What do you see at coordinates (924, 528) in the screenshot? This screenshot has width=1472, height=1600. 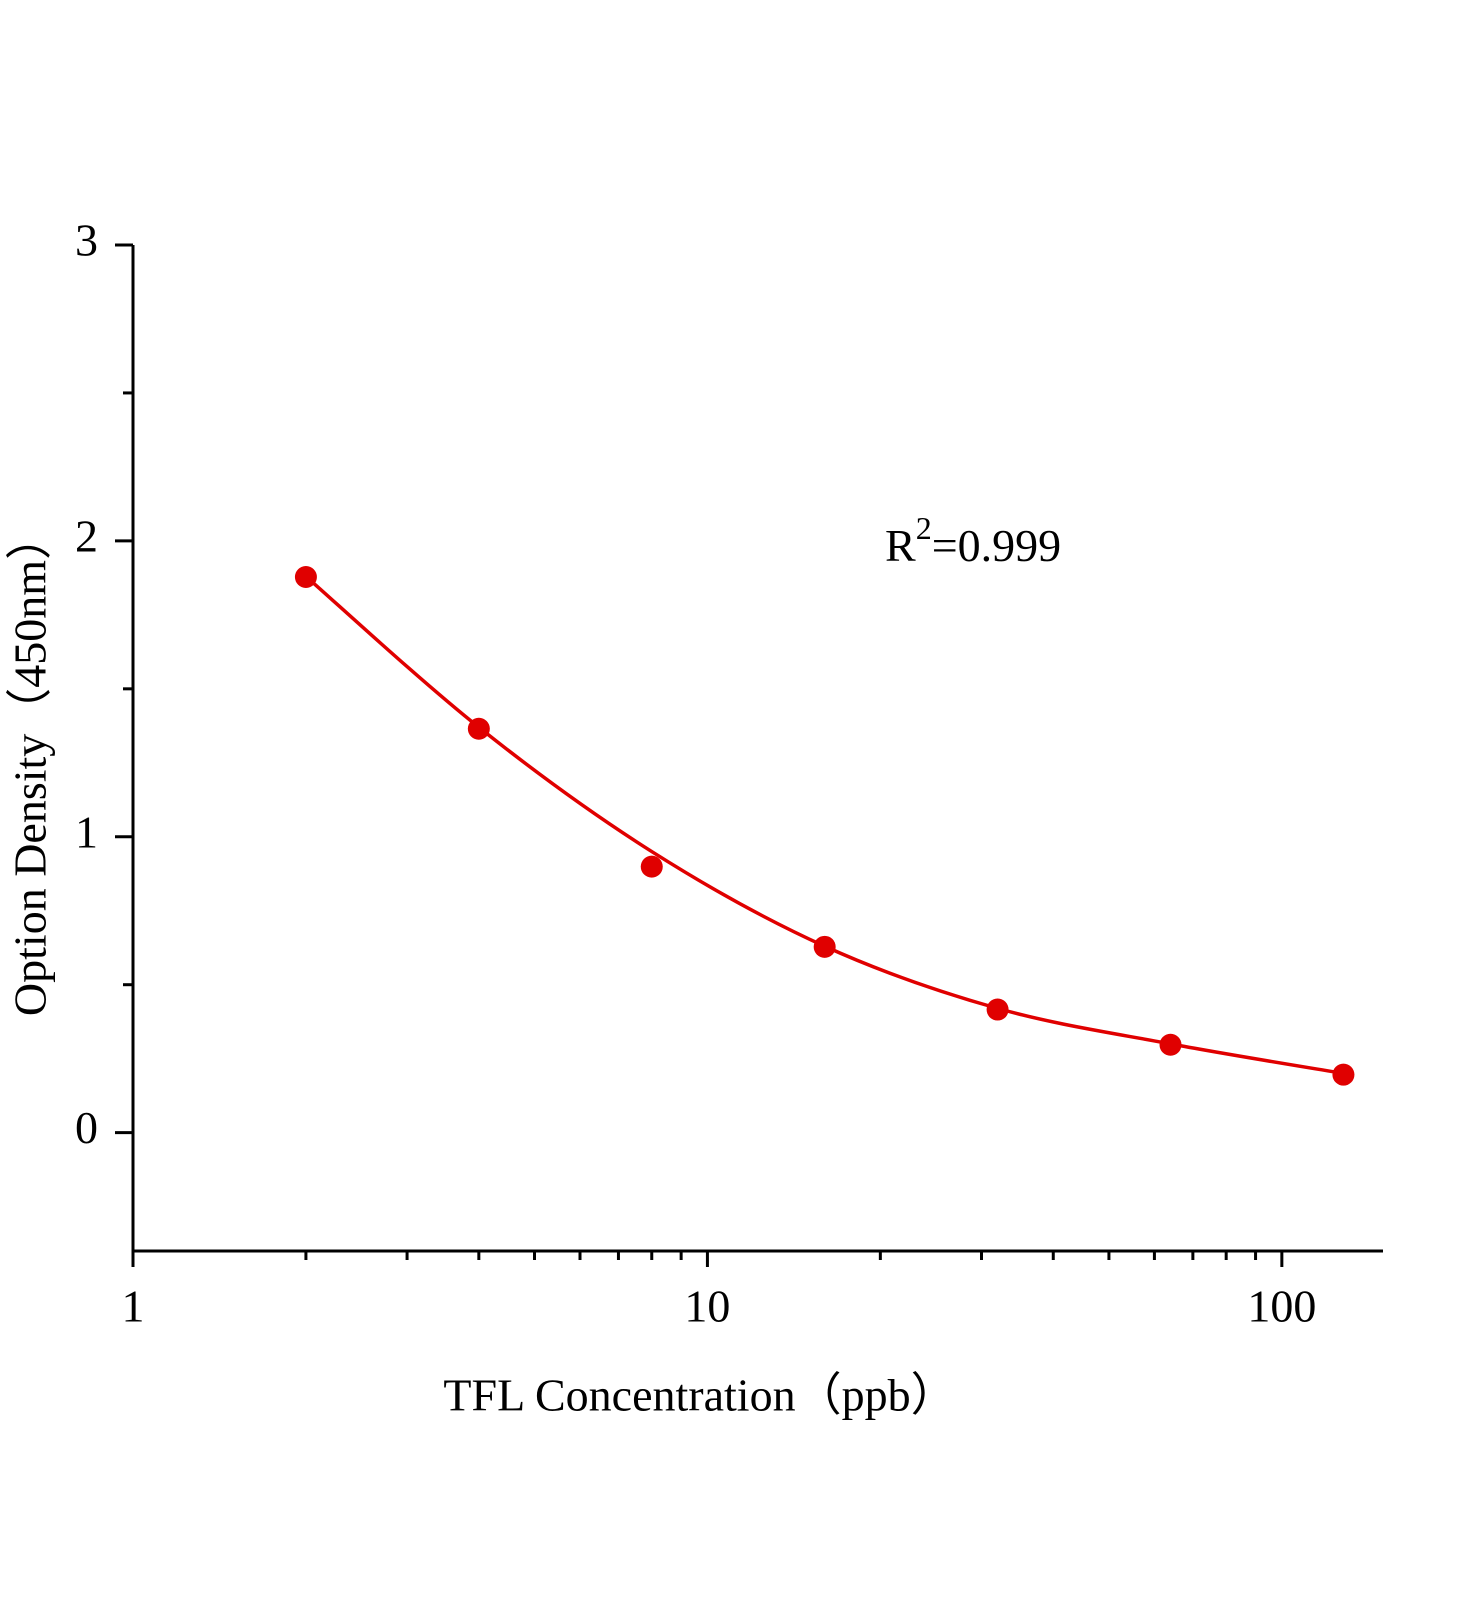 I see `annotation-sup: 2` at bounding box center [924, 528].